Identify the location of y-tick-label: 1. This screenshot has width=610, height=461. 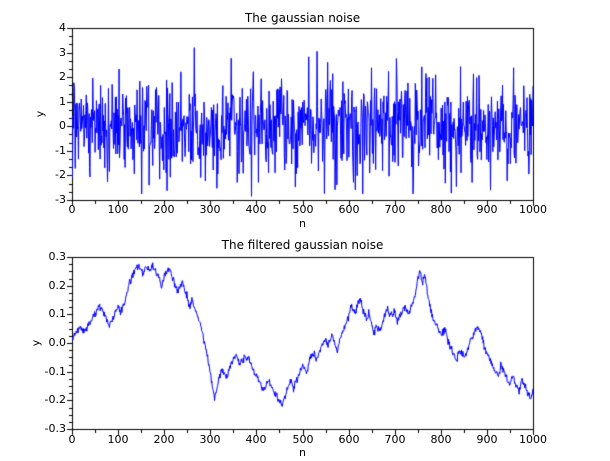
(62, 101).